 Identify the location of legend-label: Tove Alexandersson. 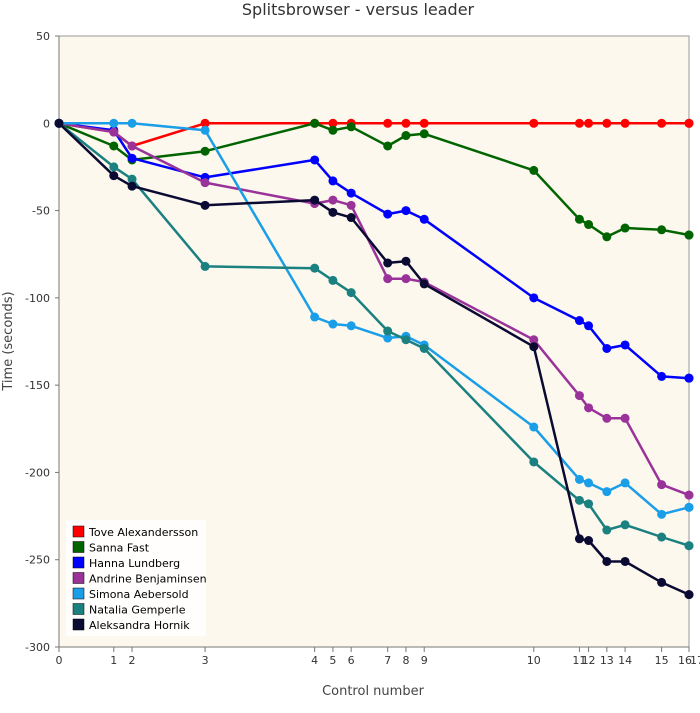
(143, 532).